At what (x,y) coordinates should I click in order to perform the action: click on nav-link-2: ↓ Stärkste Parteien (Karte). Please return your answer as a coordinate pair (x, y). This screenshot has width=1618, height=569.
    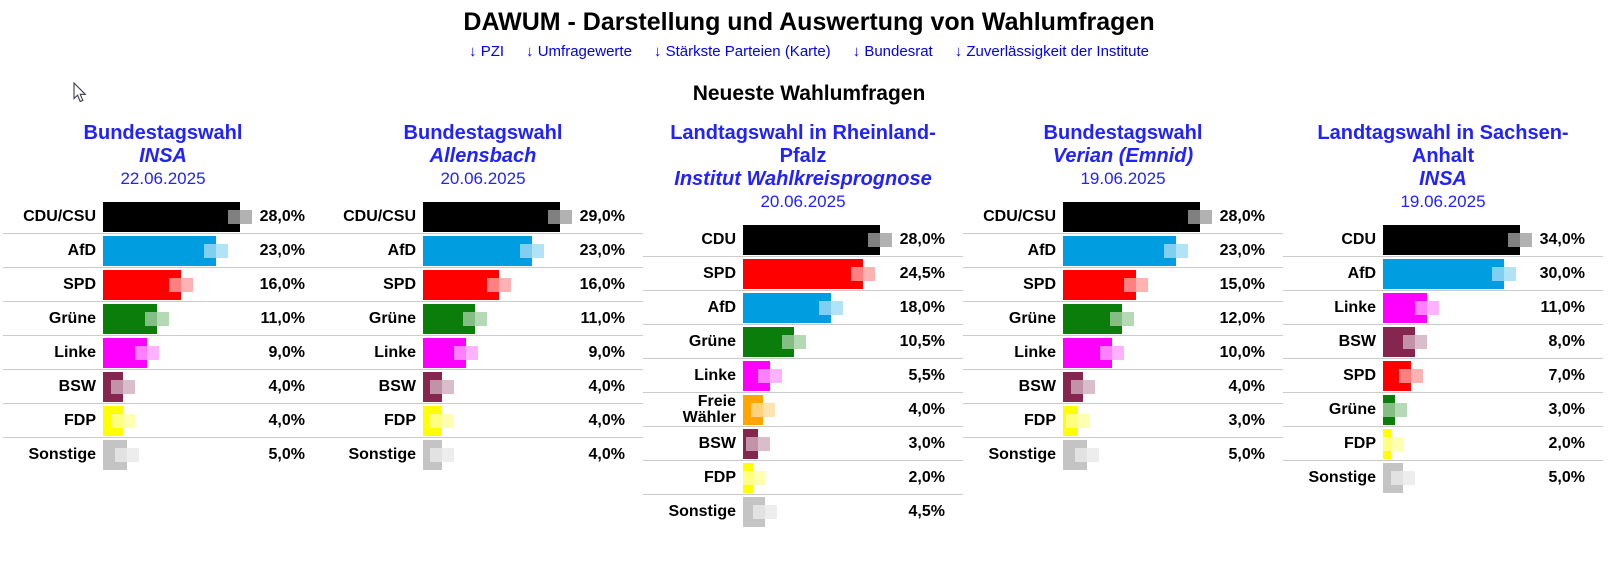
    Looking at the image, I should click on (742, 51).